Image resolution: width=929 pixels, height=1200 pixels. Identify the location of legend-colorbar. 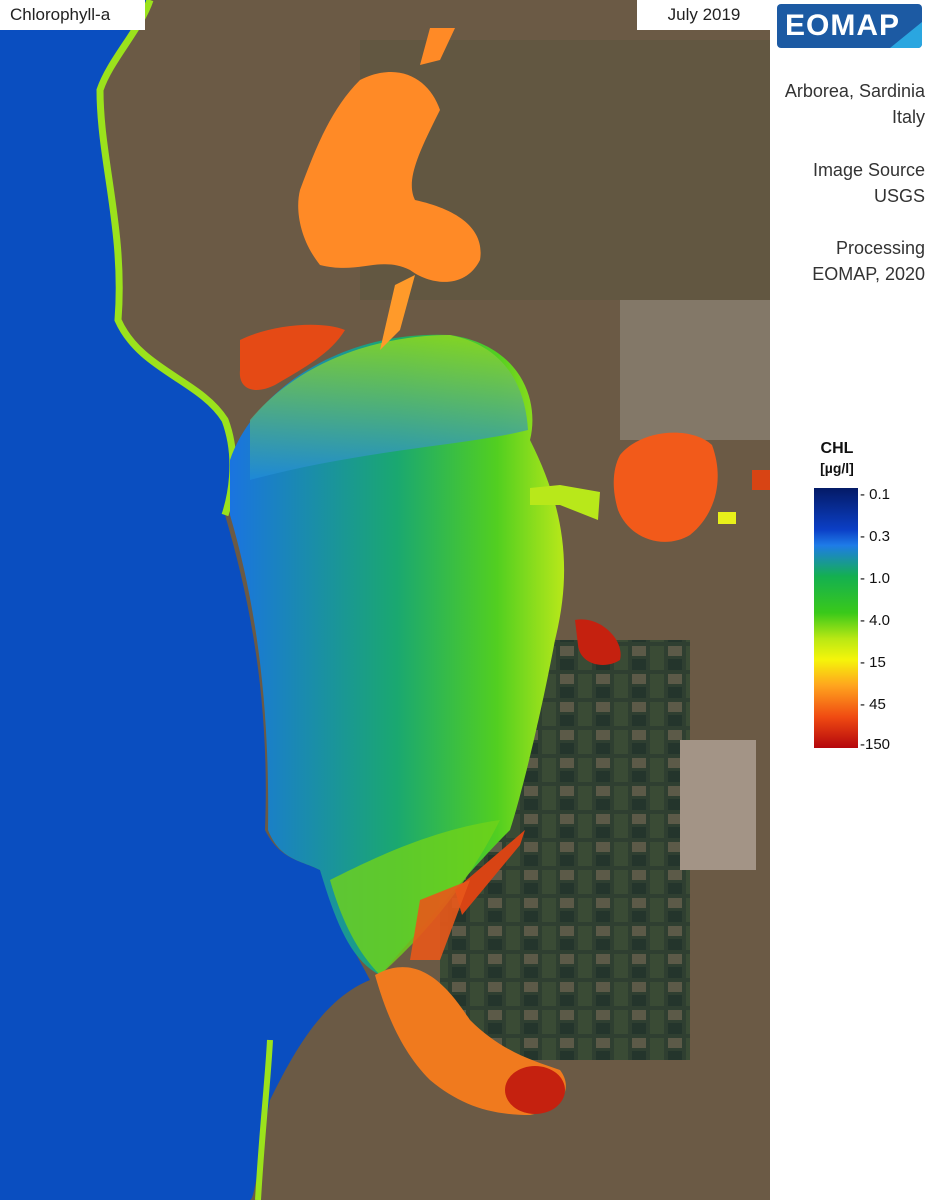
(836, 618).